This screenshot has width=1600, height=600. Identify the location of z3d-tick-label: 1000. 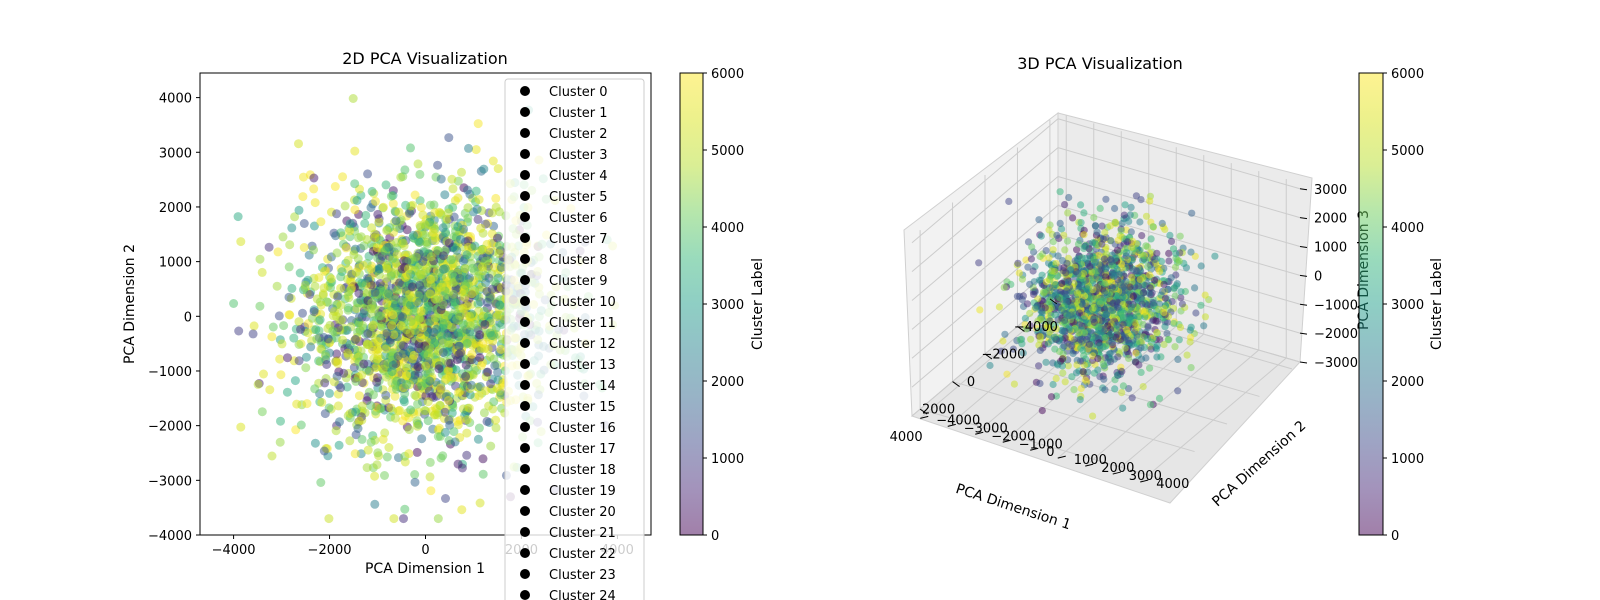
(1330, 248).